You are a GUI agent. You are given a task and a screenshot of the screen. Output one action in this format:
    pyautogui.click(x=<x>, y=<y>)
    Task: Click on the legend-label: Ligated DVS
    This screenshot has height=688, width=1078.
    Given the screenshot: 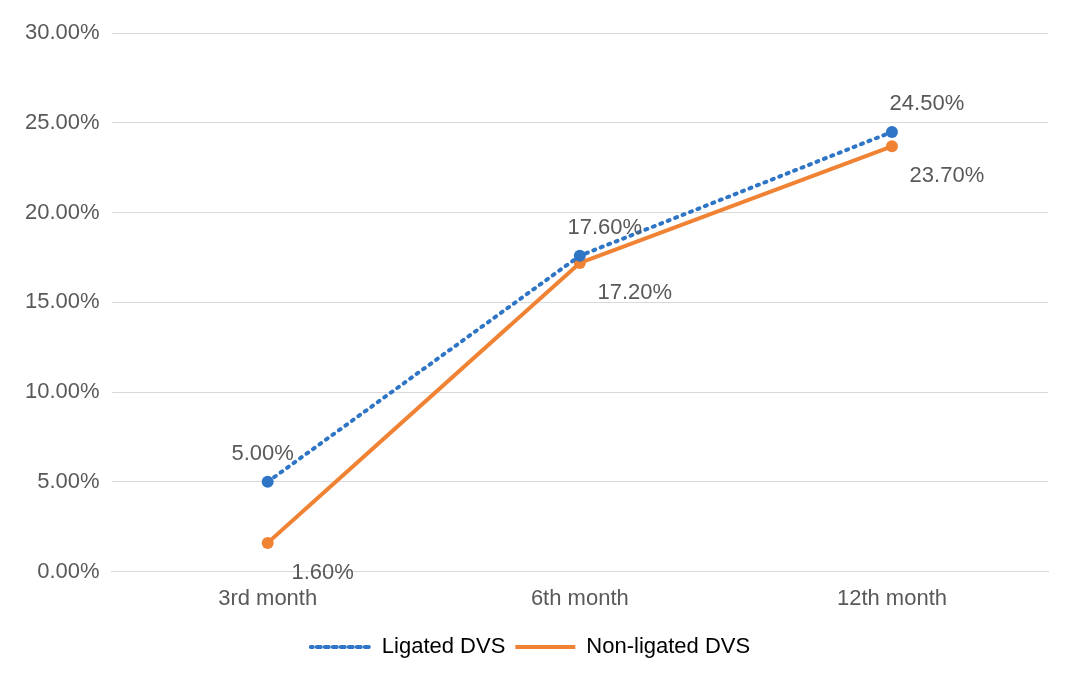 What is the action you would take?
    pyautogui.click(x=443, y=646)
    